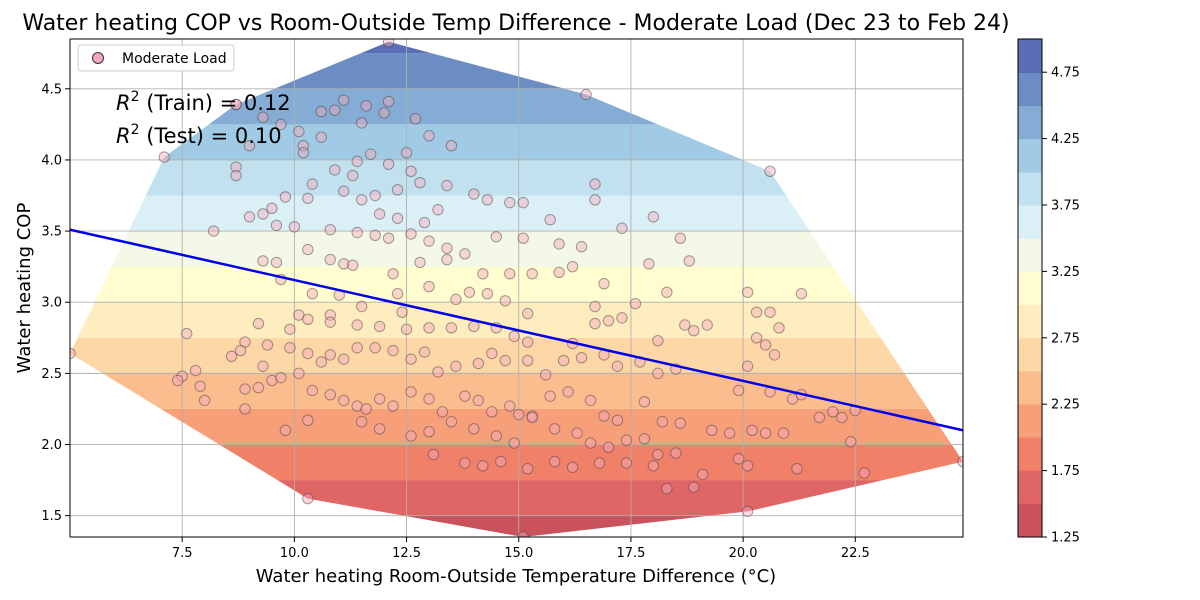  I want to click on x-tick-label: 20.0, so click(743, 553).